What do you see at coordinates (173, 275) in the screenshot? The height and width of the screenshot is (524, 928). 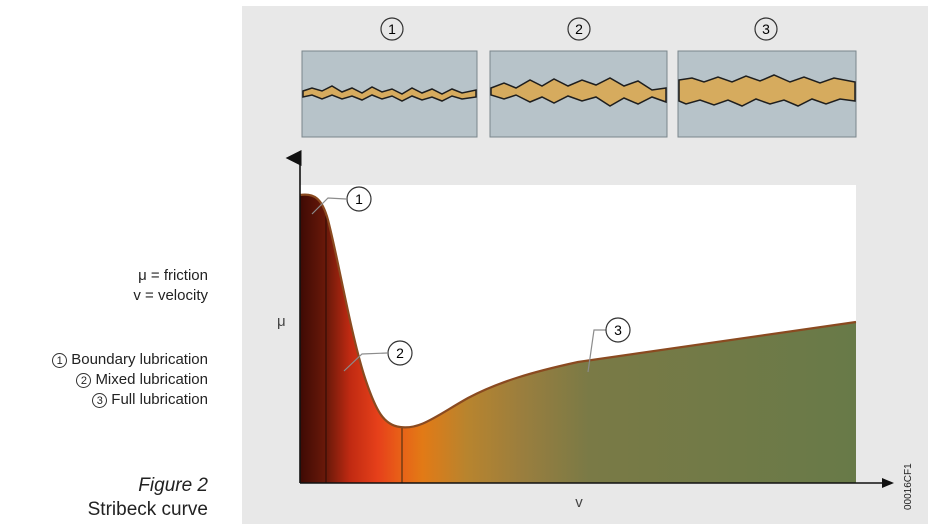 I see `definition-friction: μ = friction` at bounding box center [173, 275].